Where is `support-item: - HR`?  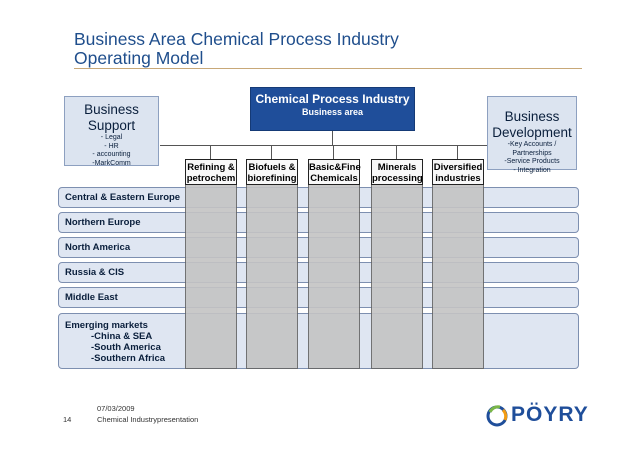 support-item: - HR is located at coordinates (111, 146).